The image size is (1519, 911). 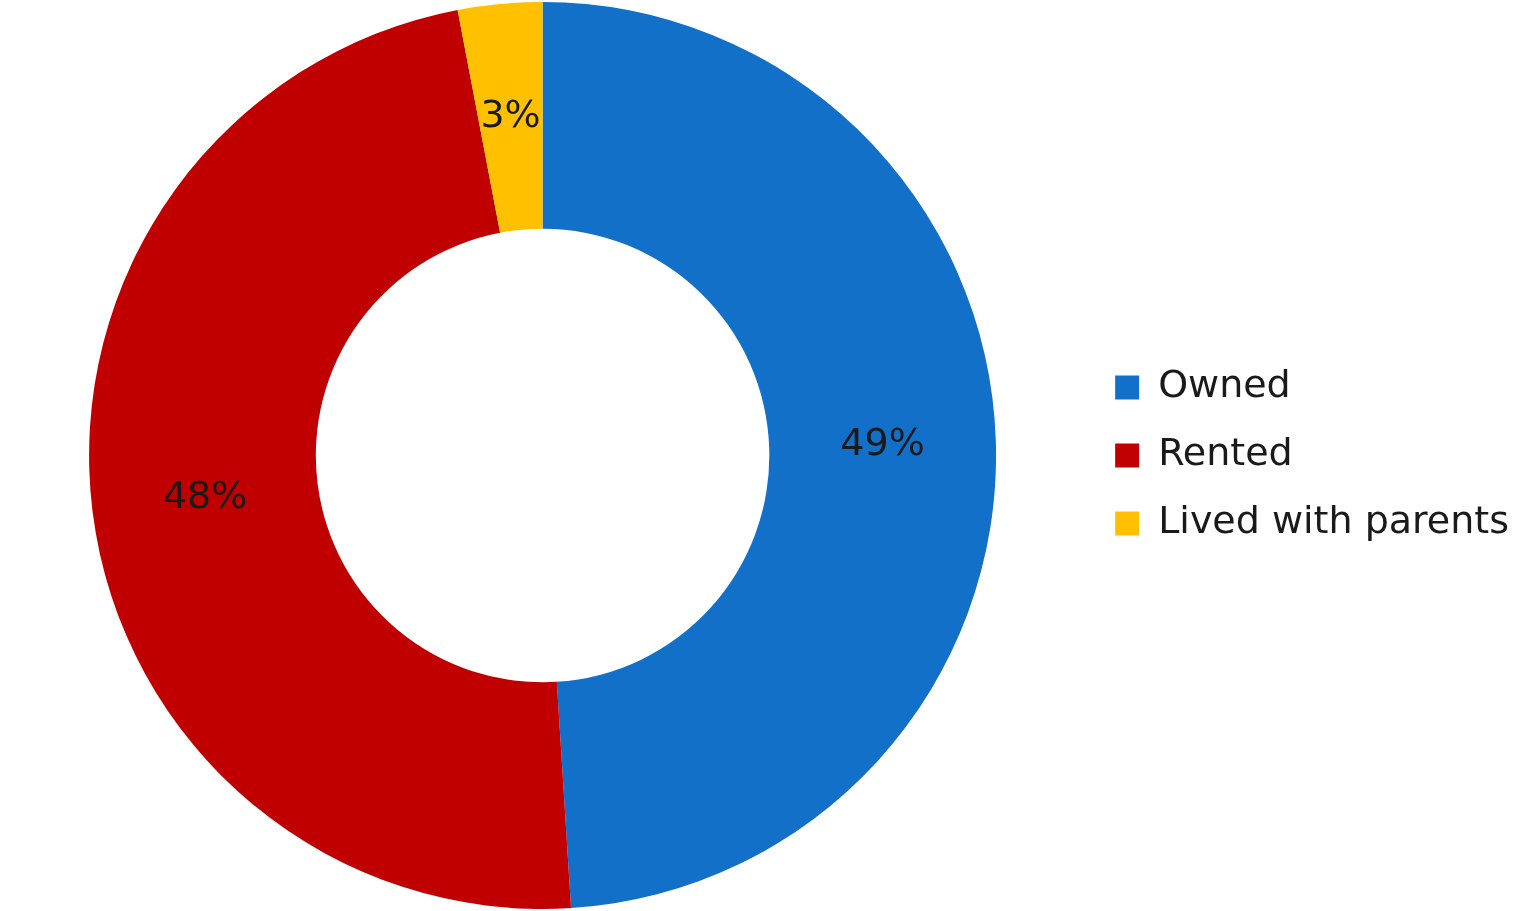 I want to click on legend-label: Owned, so click(x=1224, y=384).